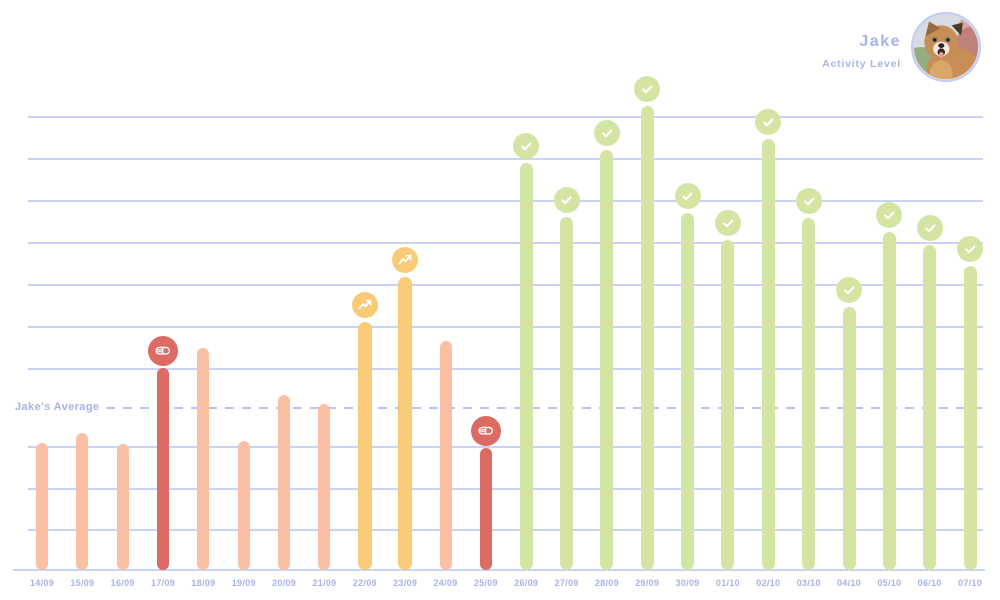  I want to click on x-axis-label: 03/10, so click(808, 583).